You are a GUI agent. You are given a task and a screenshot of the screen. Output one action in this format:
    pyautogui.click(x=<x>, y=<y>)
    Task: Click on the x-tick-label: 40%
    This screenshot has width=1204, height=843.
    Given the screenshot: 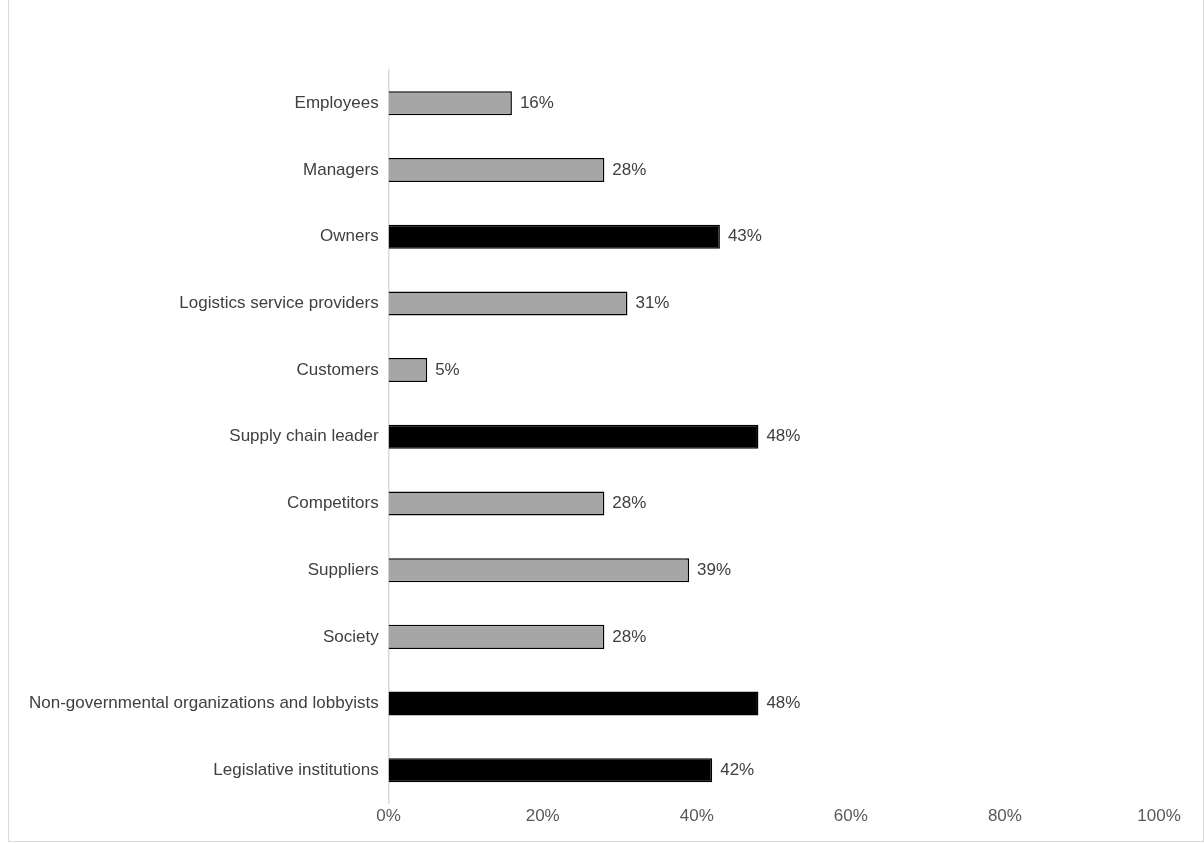 What is the action you would take?
    pyautogui.click(x=696, y=816)
    